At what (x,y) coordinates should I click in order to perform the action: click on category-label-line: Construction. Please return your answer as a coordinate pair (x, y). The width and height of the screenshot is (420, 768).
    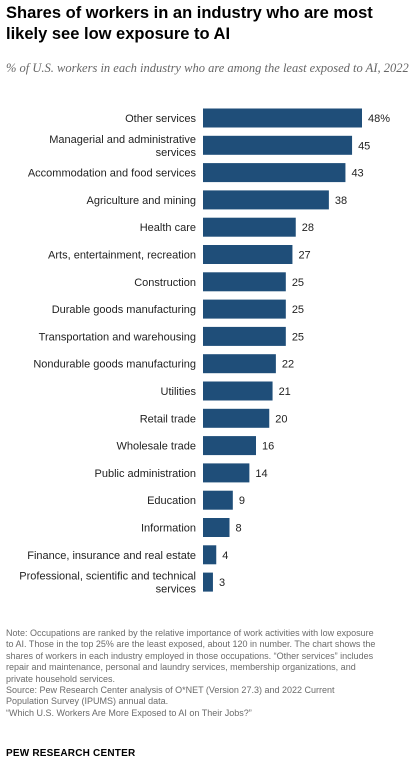
    Looking at the image, I should click on (165, 283).